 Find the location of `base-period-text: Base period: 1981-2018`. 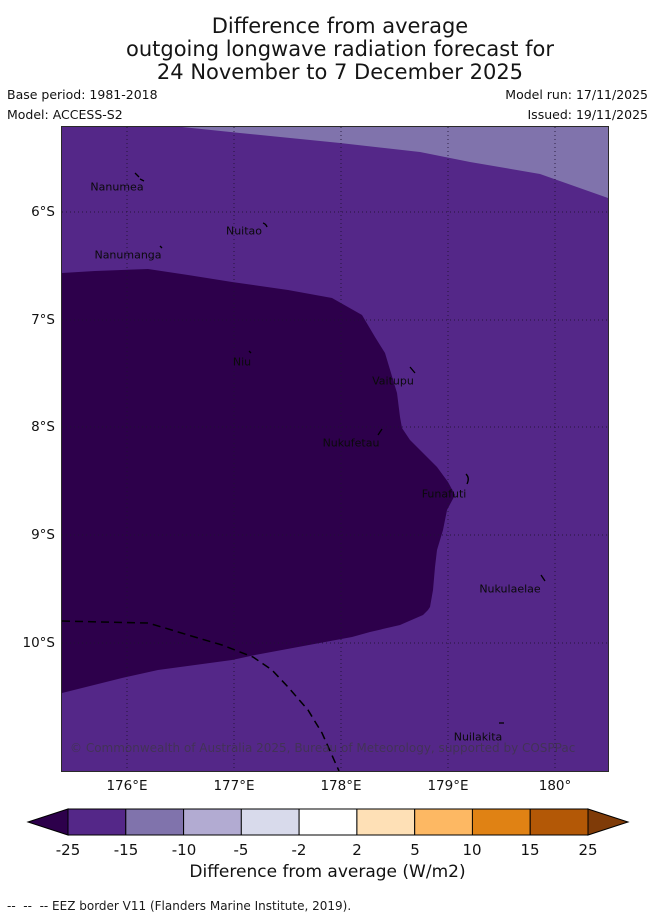

base-period-text: Base period: 1981-2018 is located at coordinates (82, 94).